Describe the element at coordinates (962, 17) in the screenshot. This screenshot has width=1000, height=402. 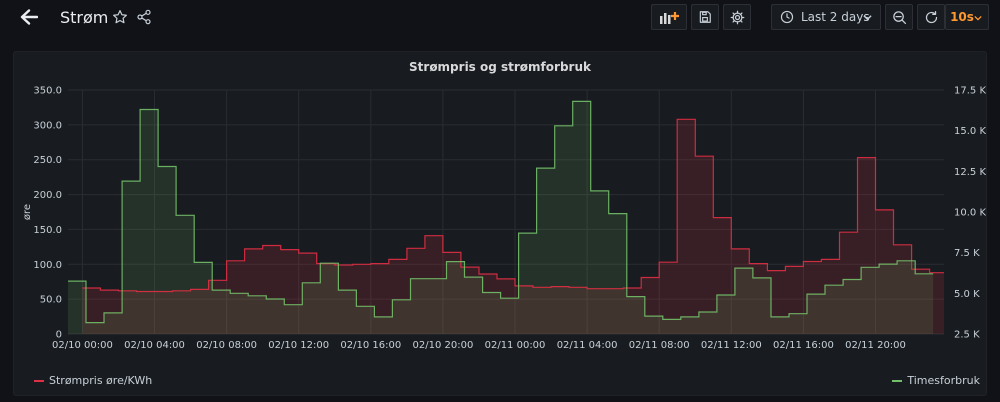
I see `refresh-interval-label: 10s` at that location.